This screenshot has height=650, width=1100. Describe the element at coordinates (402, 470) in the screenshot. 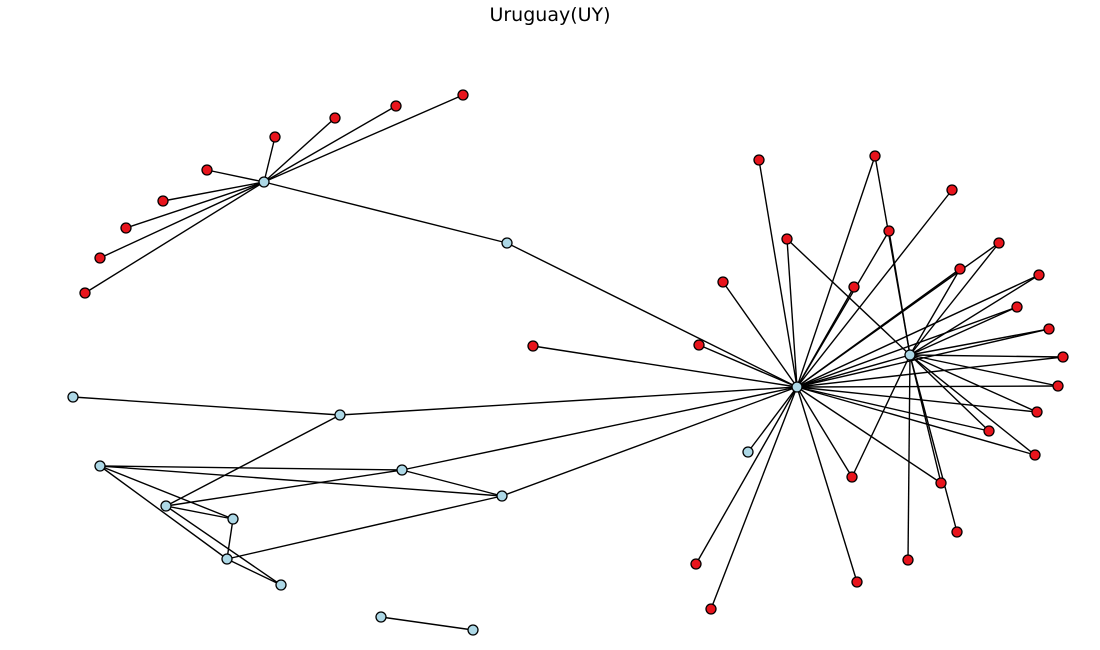

I see `node-b_l6` at that location.